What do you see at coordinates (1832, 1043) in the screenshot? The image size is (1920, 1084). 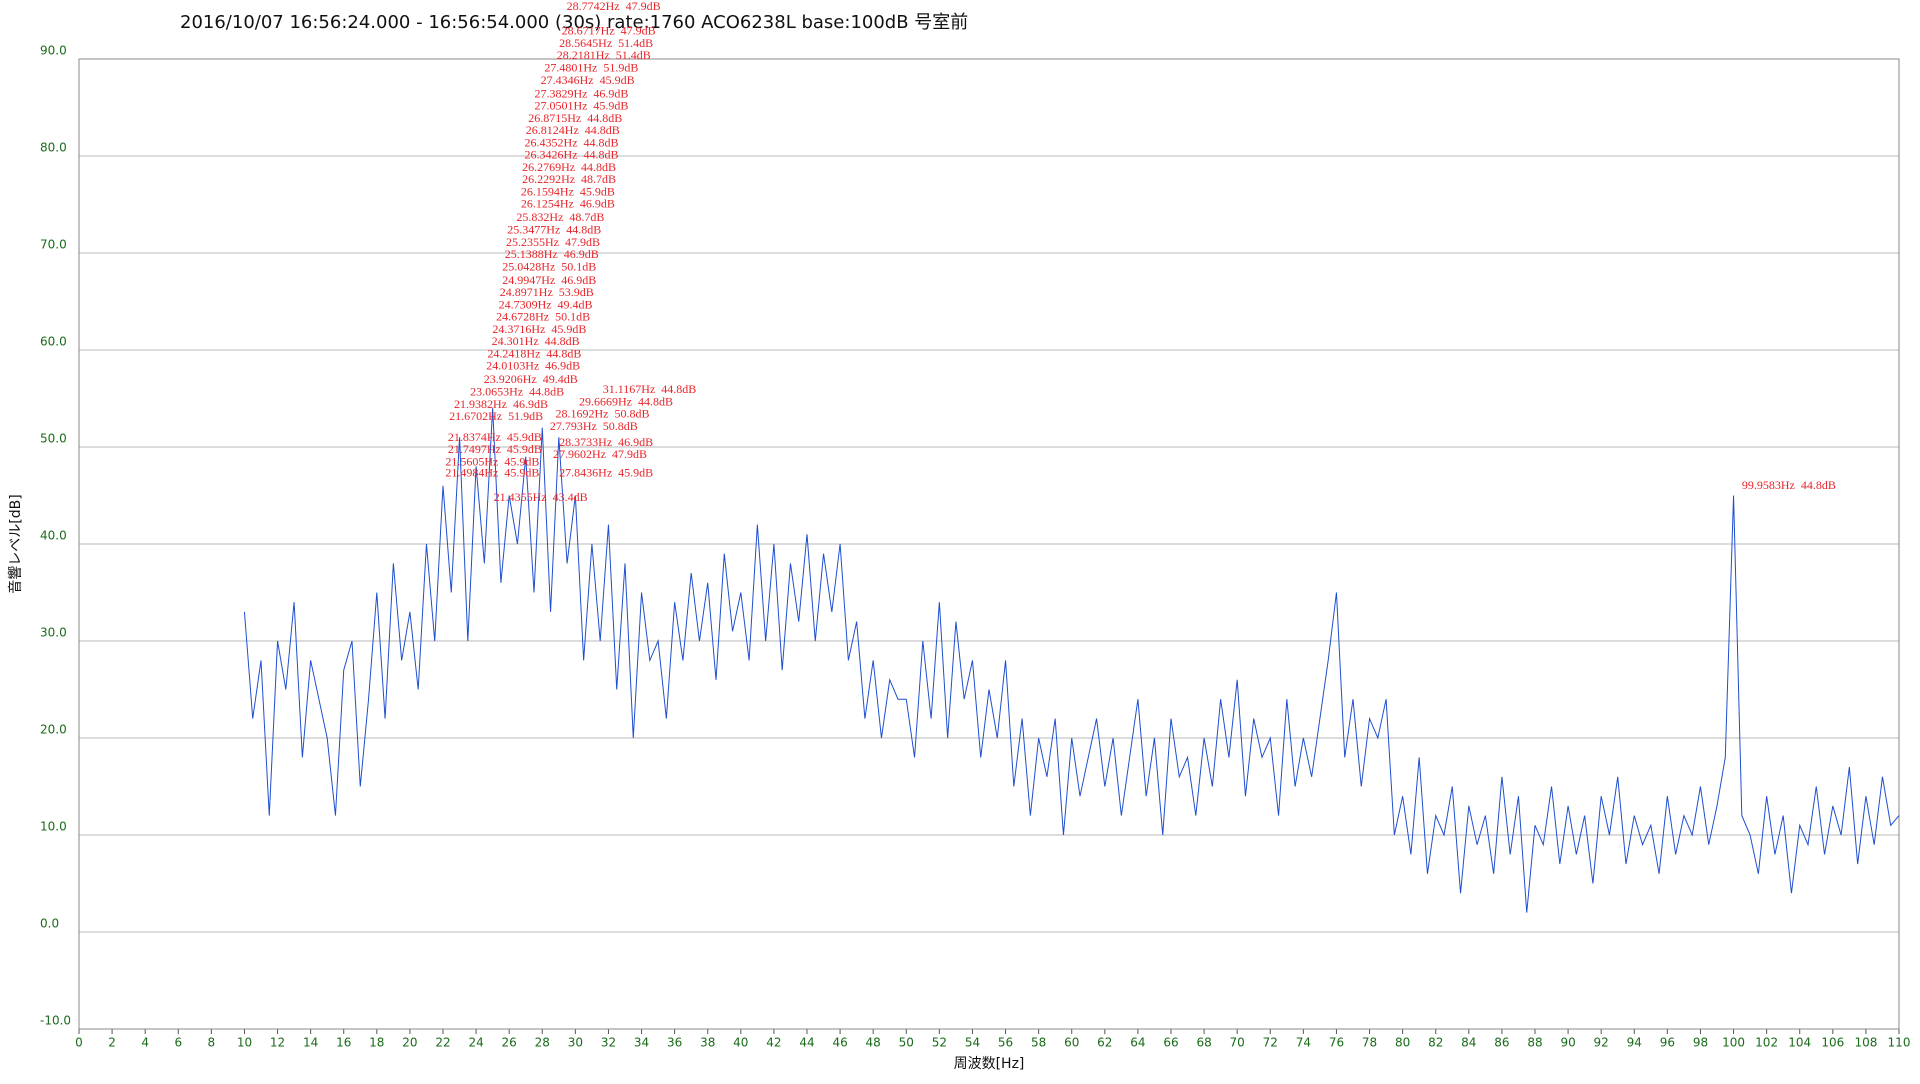 I see `x-tick-label: 106` at bounding box center [1832, 1043].